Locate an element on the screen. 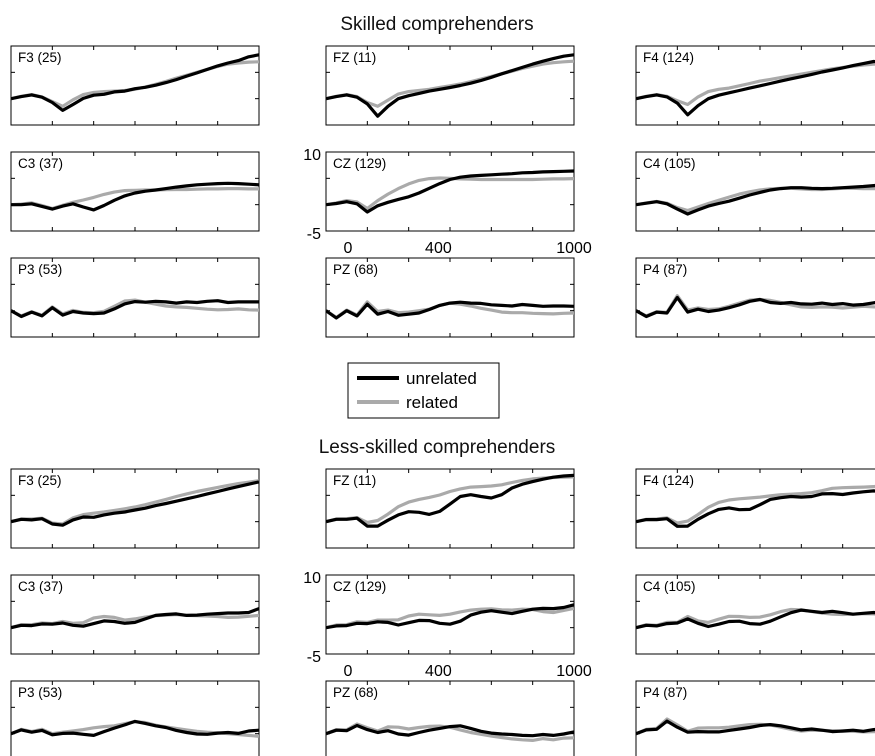  legend: unrelated related is located at coordinates (423, 390).